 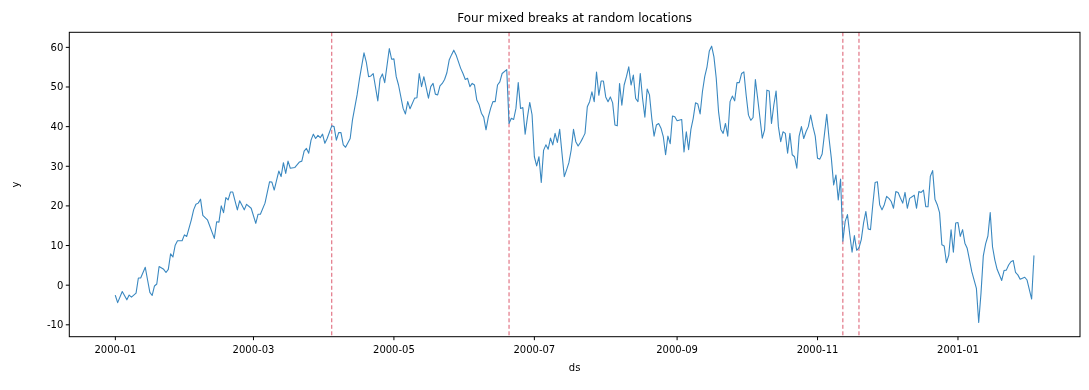 What do you see at coordinates (958, 349) in the screenshot?
I see `x-tick-label: 2001-01` at bounding box center [958, 349].